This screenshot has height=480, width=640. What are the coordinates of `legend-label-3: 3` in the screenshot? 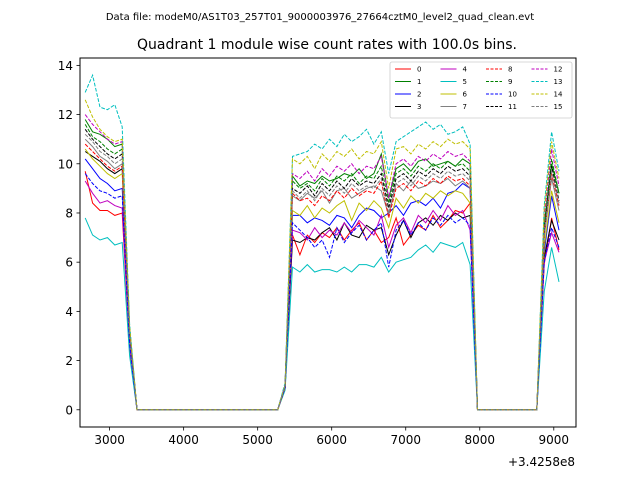 It's located at (419, 107).